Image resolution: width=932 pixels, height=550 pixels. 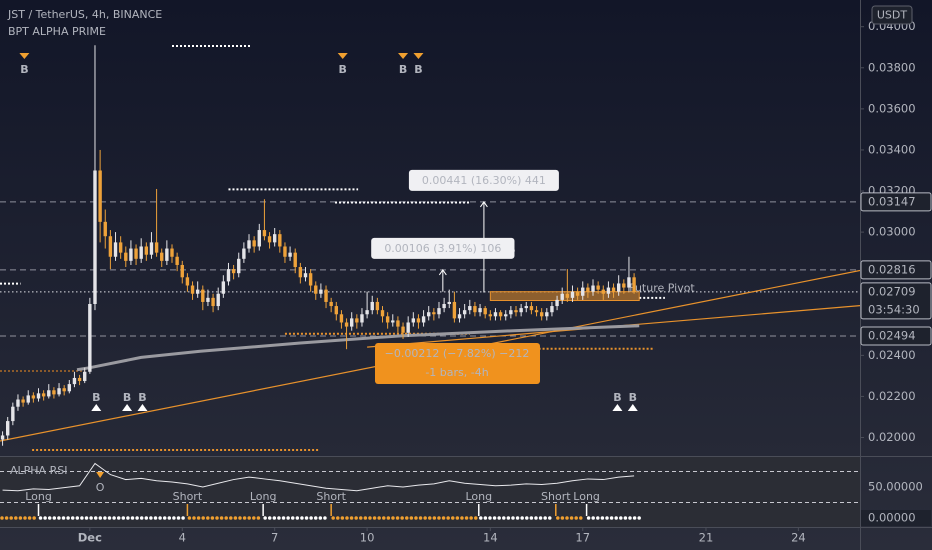 I want to click on chart-title: JST / TetherUS, 4h, BINANCE, so click(x=84, y=14).